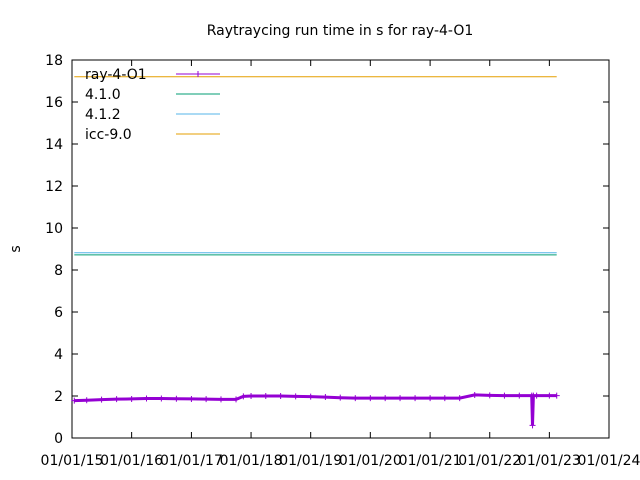  I want to click on y-tick-label: 2, so click(58, 397).